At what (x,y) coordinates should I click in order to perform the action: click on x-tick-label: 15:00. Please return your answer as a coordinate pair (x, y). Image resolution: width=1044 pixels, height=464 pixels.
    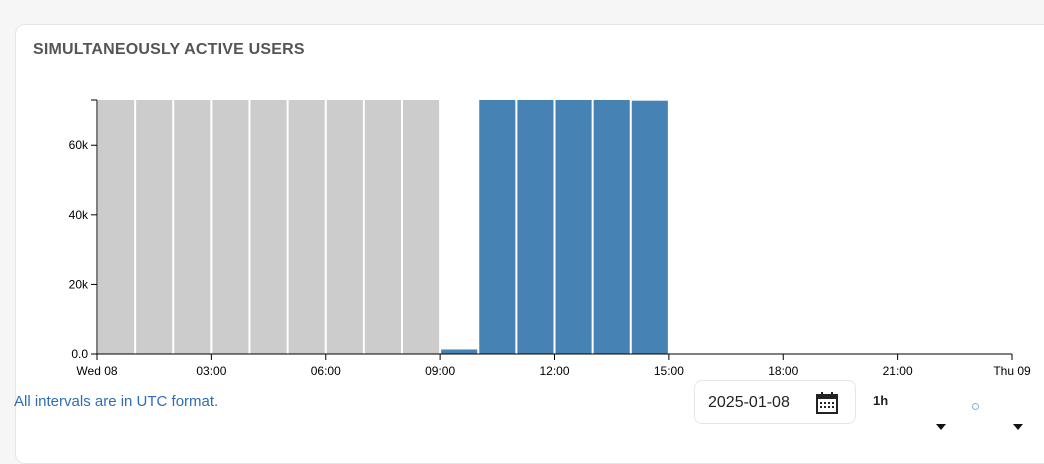
    Looking at the image, I should click on (669, 371).